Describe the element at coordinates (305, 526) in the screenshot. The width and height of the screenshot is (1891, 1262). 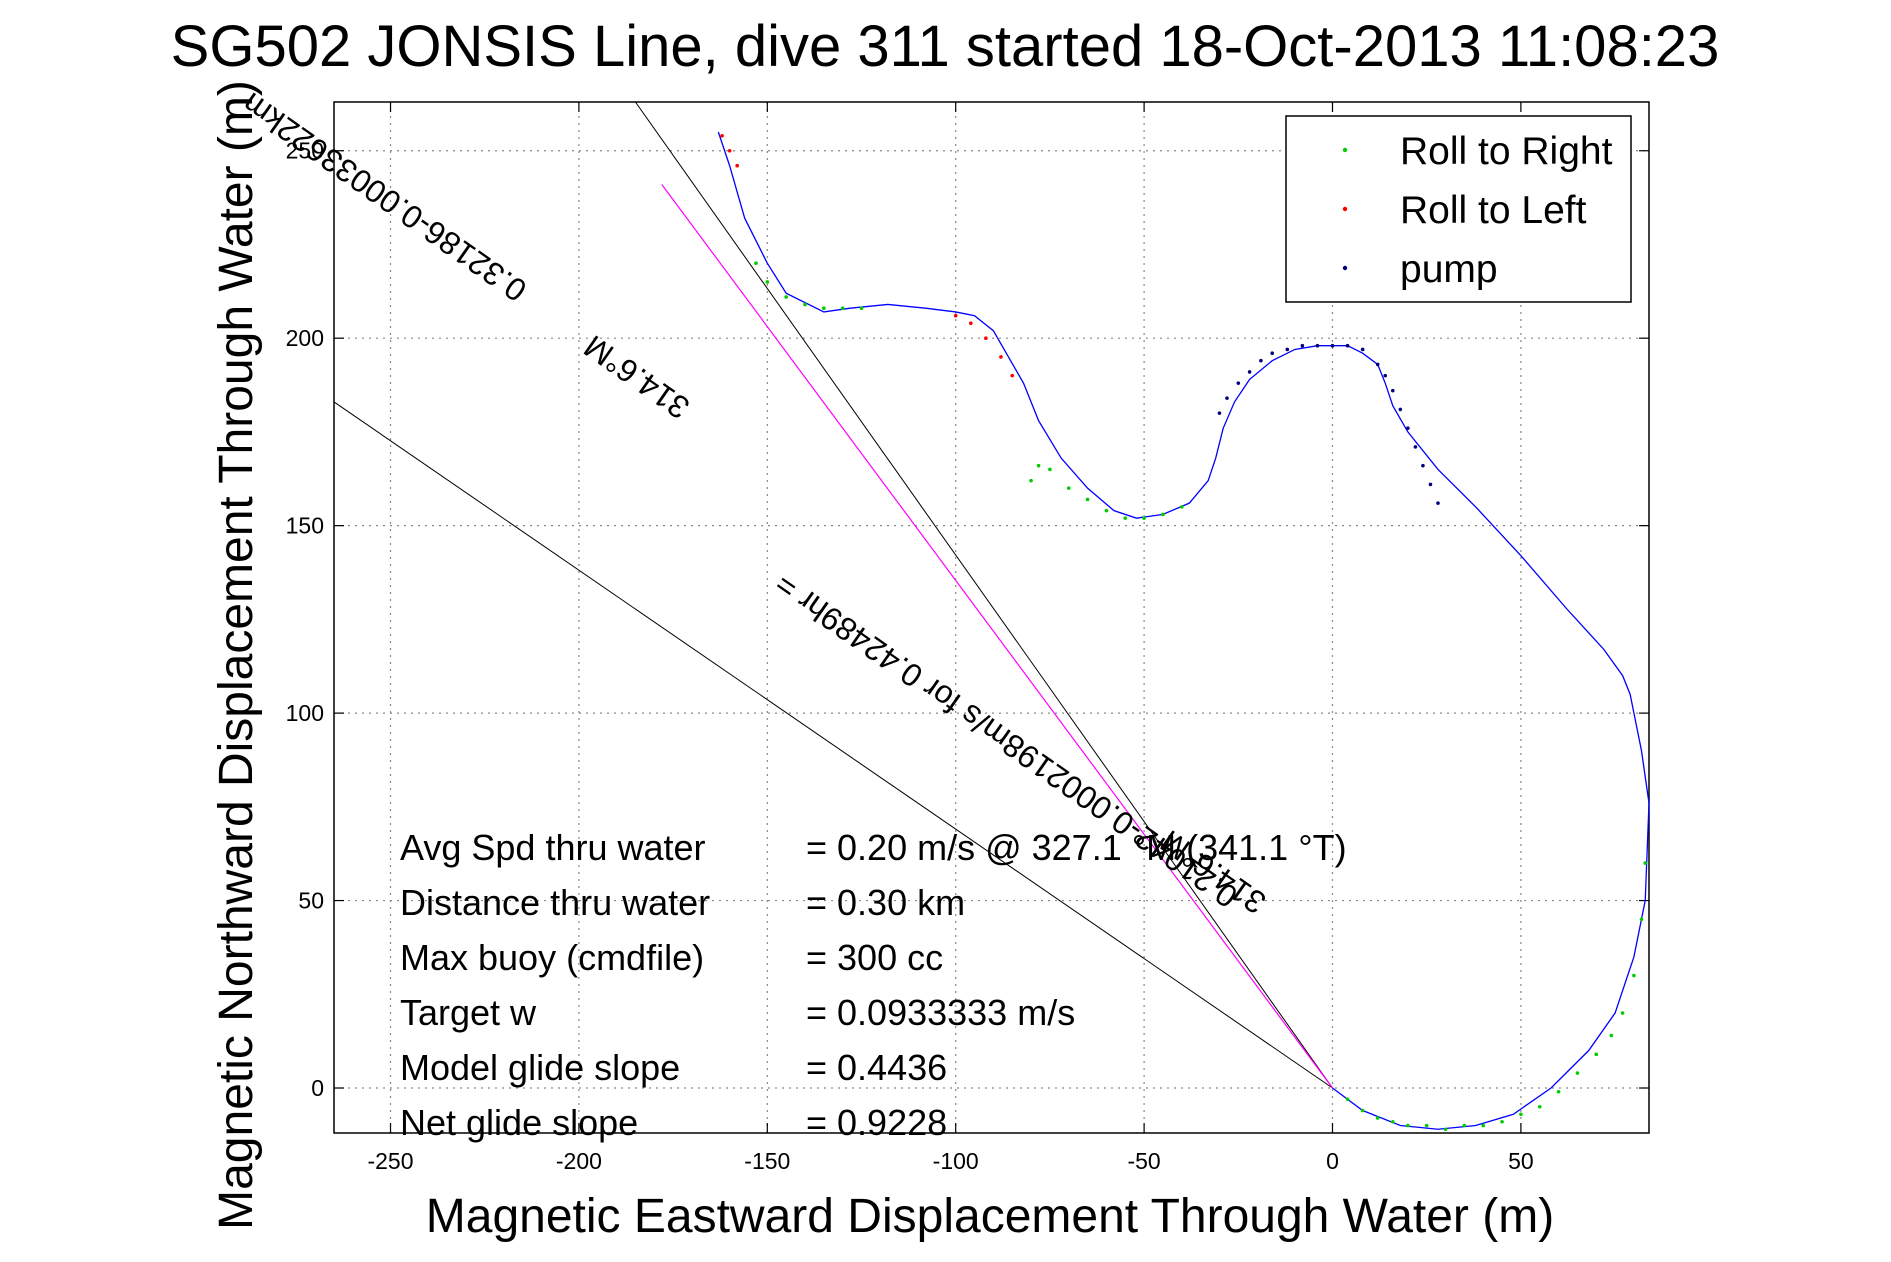
I see `y-tick-label: 150` at that location.